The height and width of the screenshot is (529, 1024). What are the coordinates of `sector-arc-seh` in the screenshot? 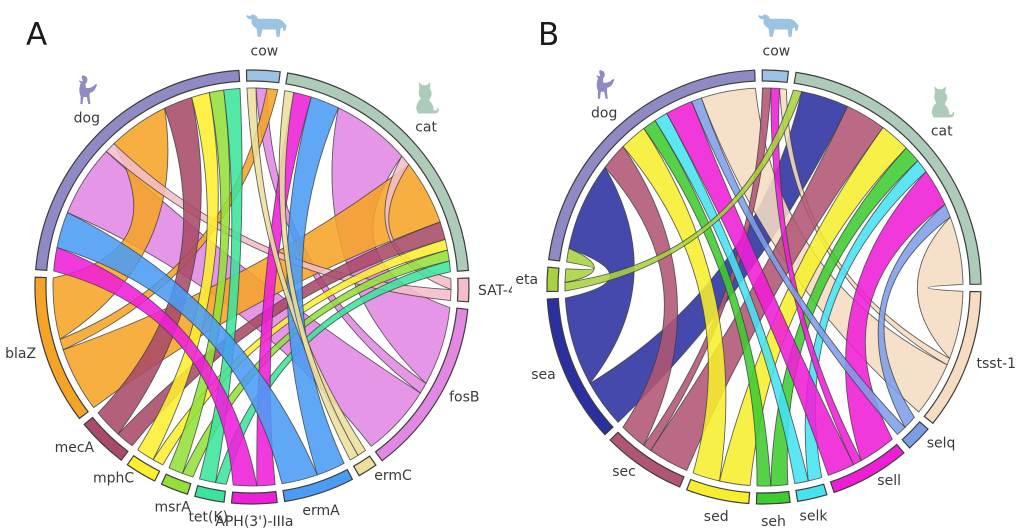 It's located at (773, 497).